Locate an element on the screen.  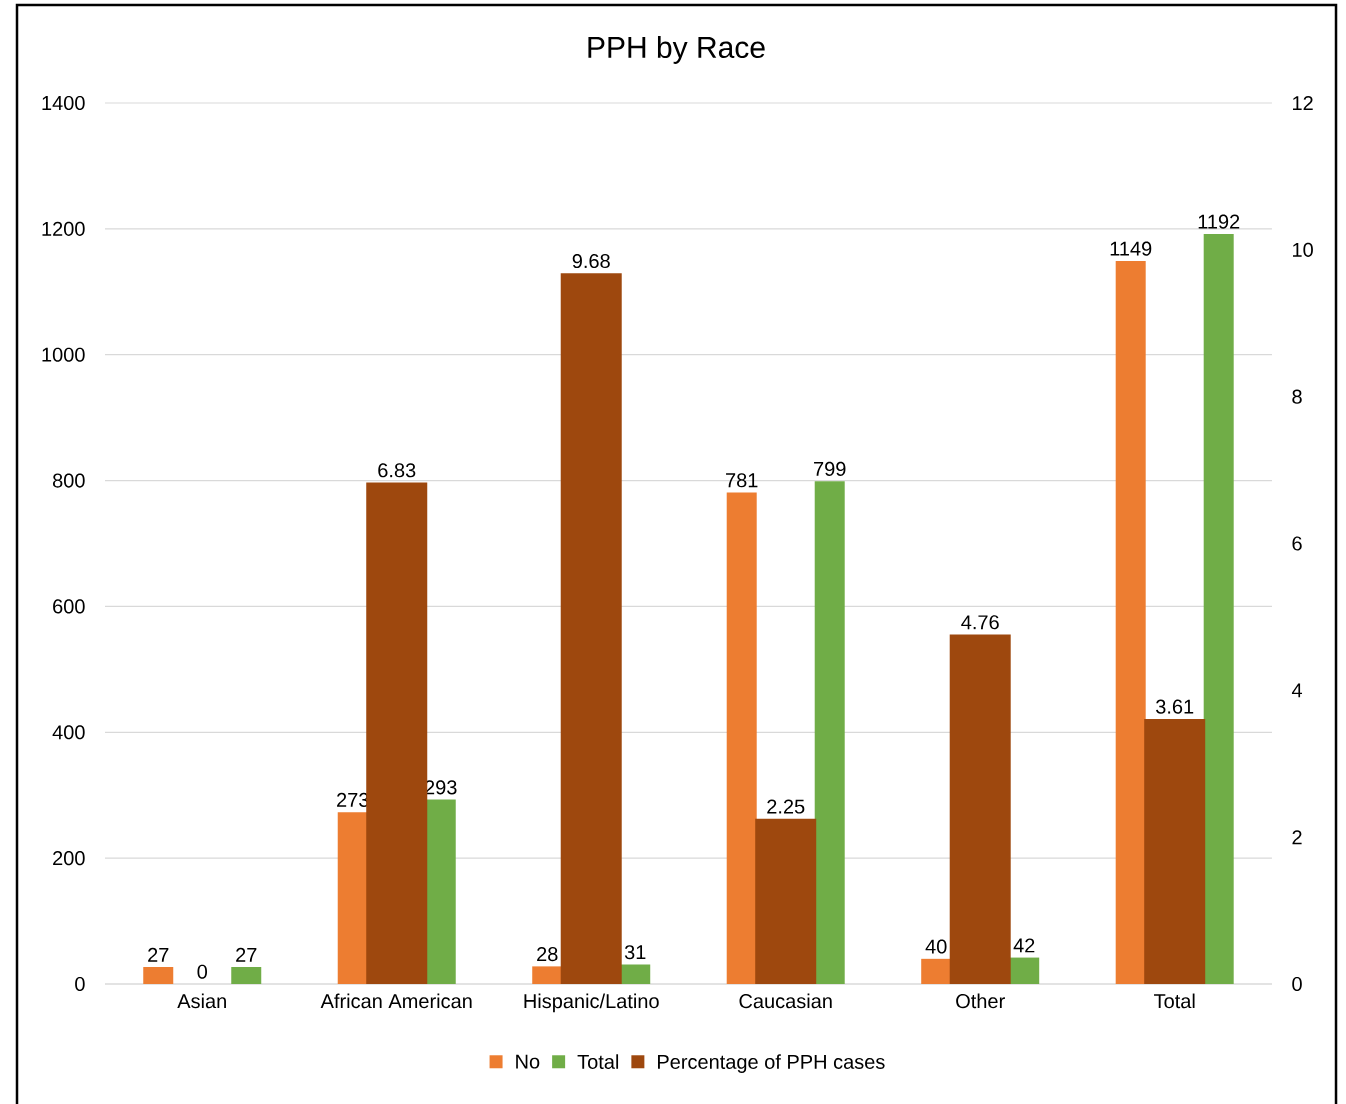
data-label: 3.61 is located at coordinates (1175, 706).